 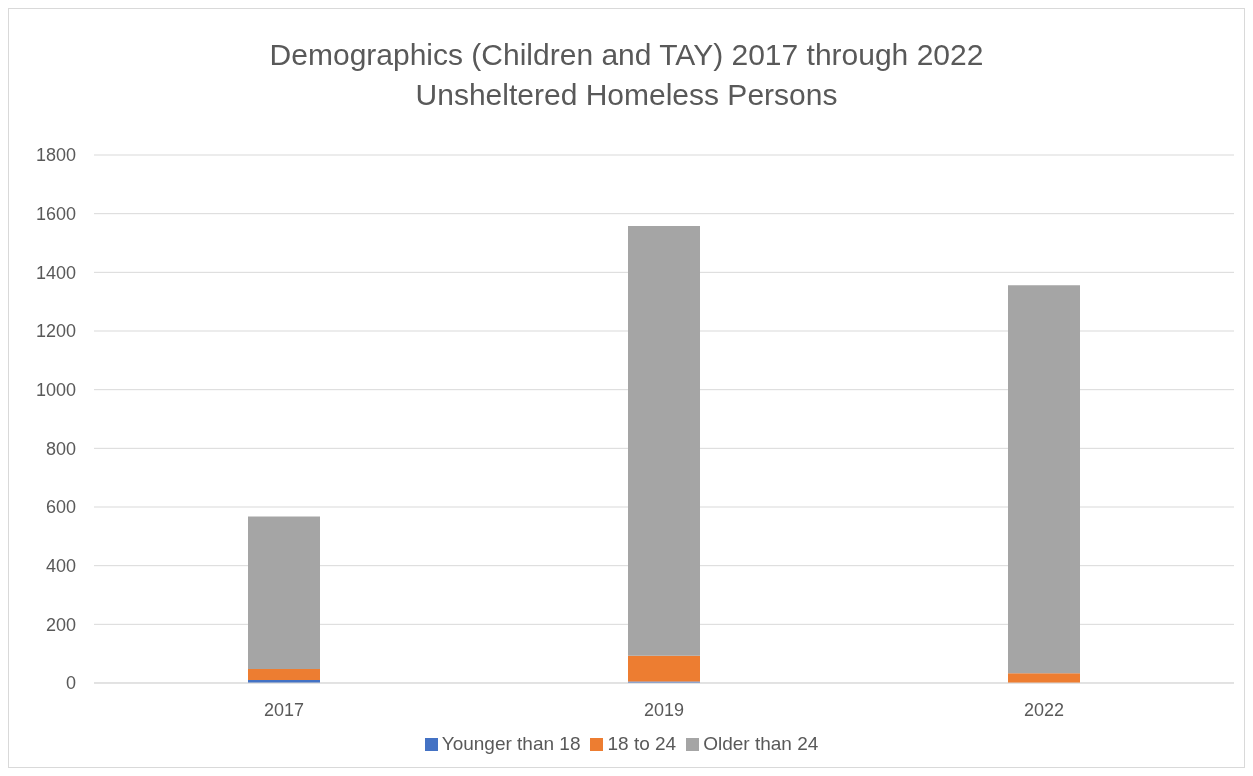 What do you see at coordinates (70, 683) in the screenshot?
I see `y-tick-label: 0` at bounding box center [70, 683].